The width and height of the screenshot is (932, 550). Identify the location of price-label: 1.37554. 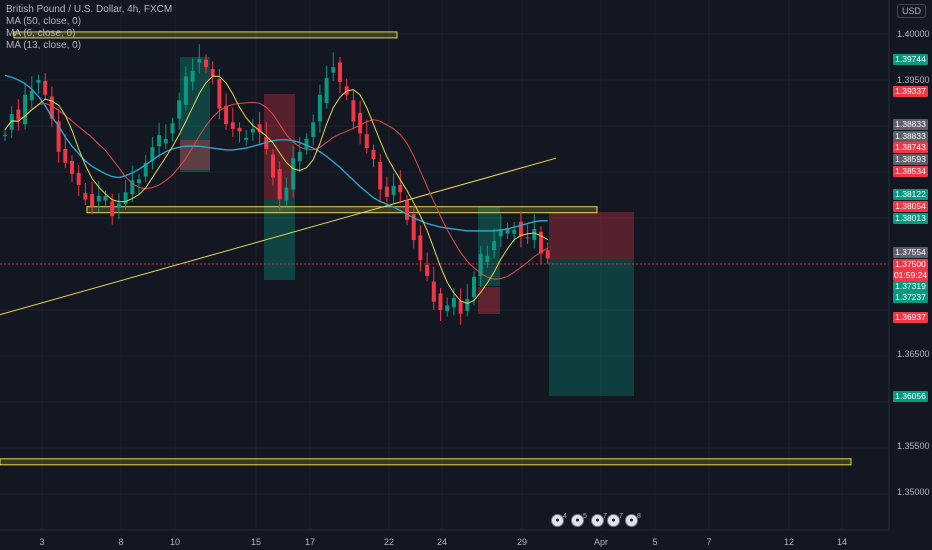
(910, 252).